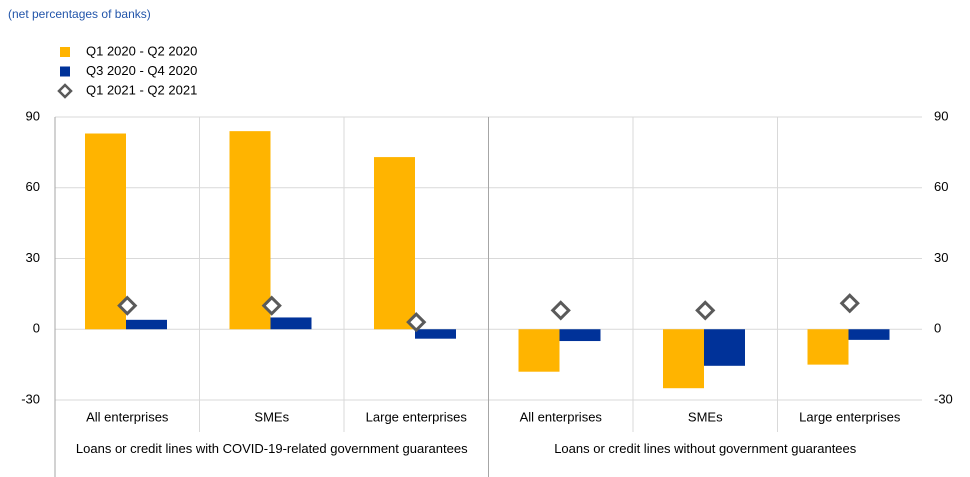 The width and height of the screenshot is (970, 477). I want to click on y-tick-label: 30, so click(33, 257).